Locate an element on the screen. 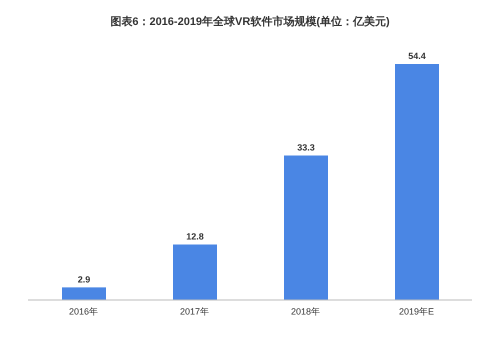 Image resolution: width=500 pixels, height=362 pixels. data-label: 54.4 is located at coordinates (417, 56).